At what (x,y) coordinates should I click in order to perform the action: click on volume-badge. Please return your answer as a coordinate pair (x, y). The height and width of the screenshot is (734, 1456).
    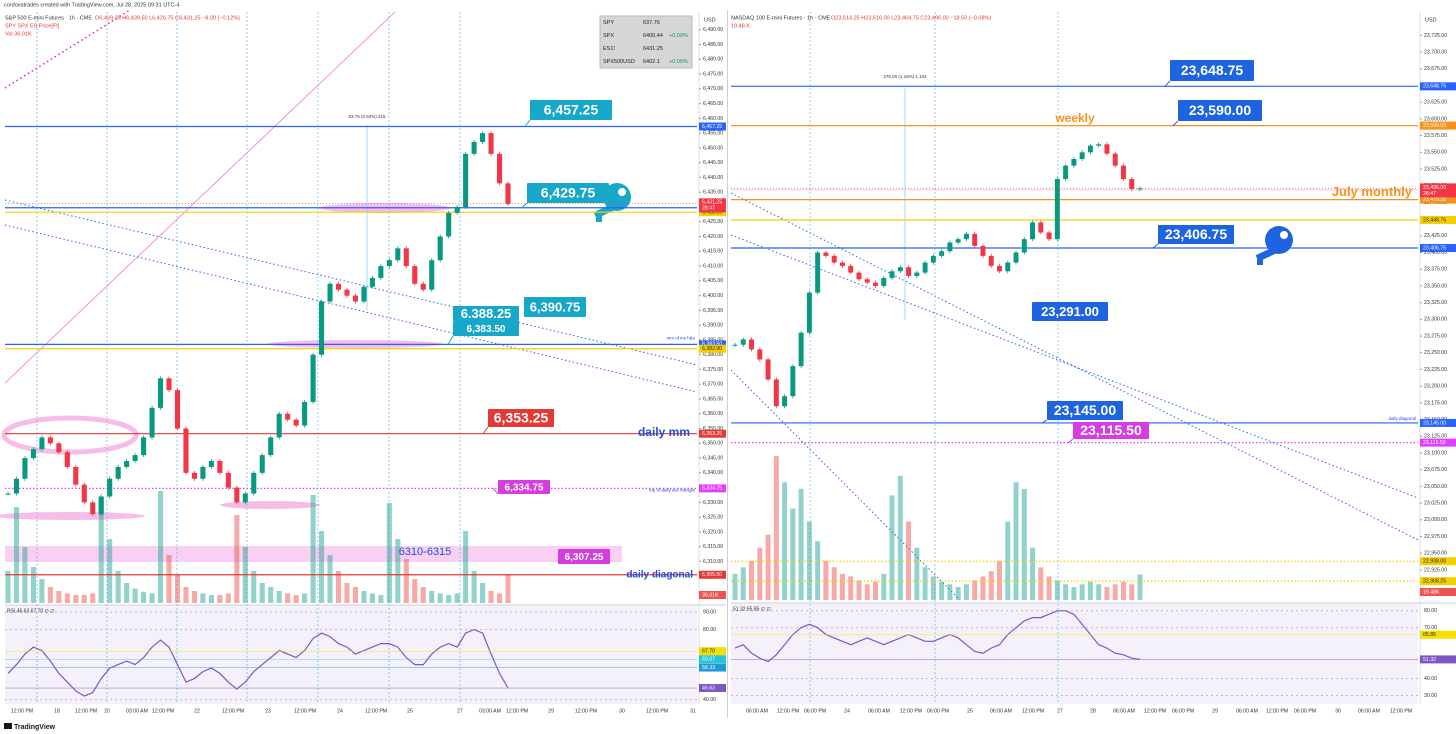
    Looking at the image, I should click on (1438, 592).